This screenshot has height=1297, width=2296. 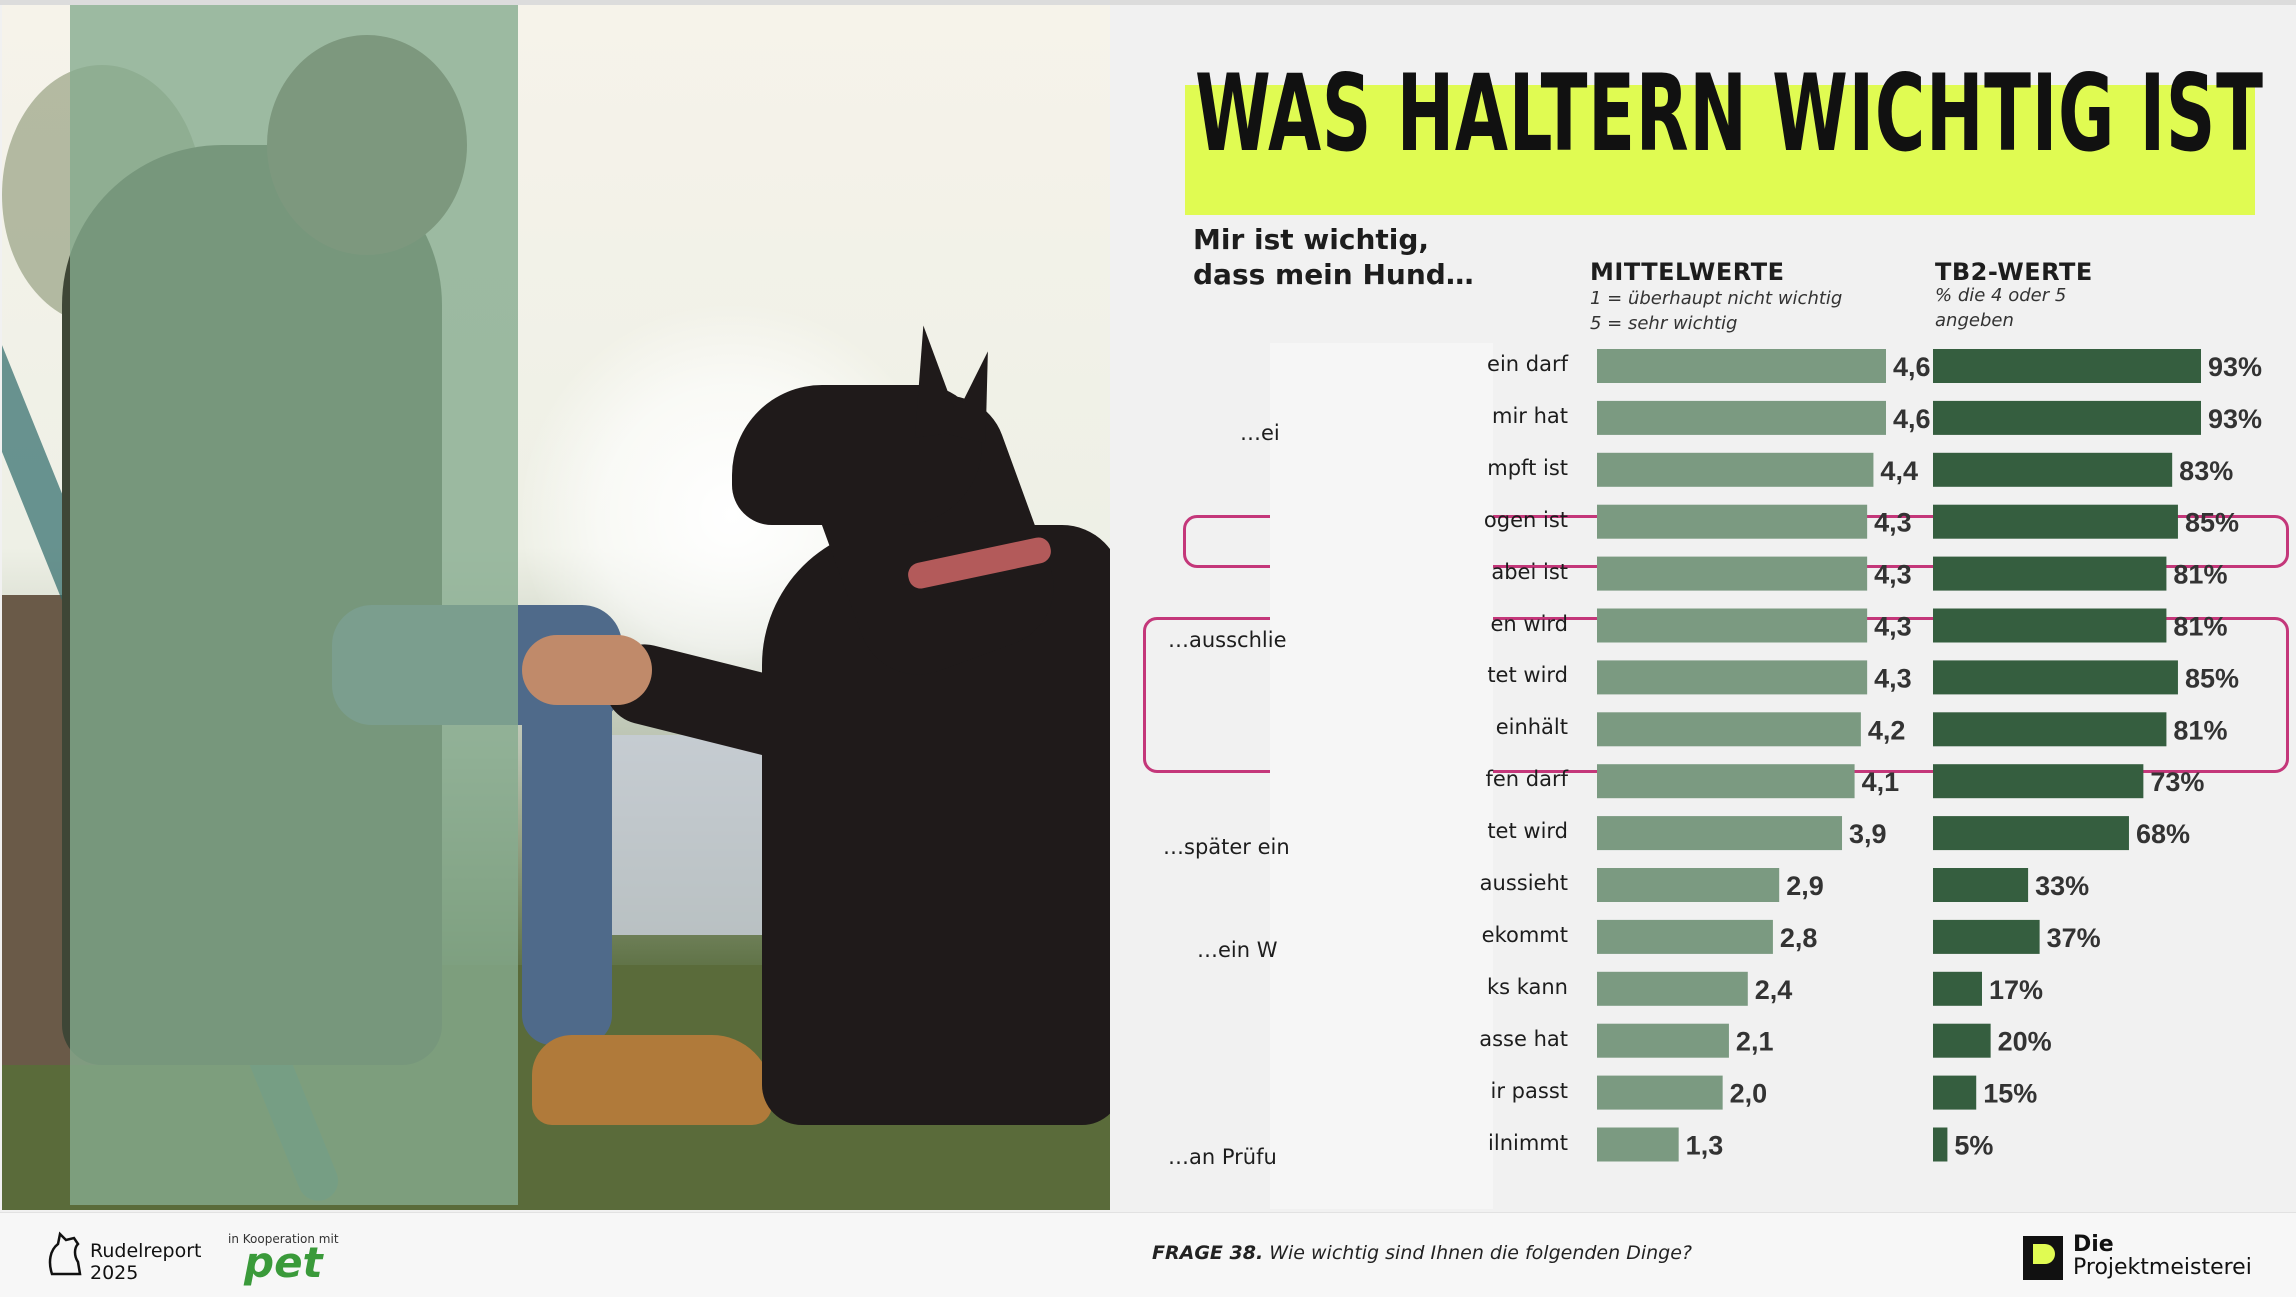 I want to click on company-line-1: Die, so click(x=2093, y=1244).